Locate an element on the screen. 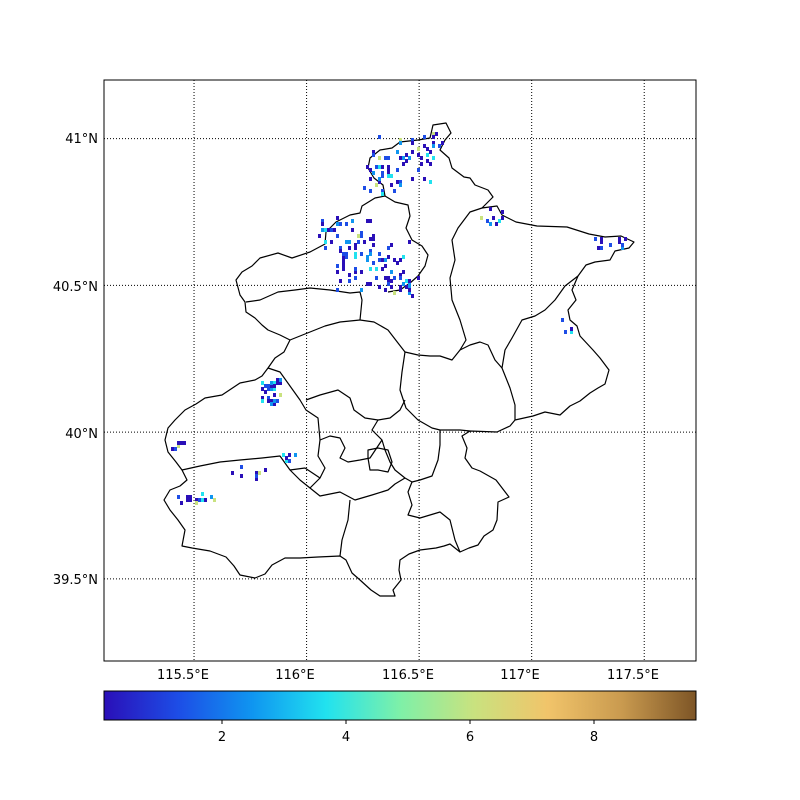  colorbar-ticks: 2 4 6 8 is located at coordinates (408, 732).